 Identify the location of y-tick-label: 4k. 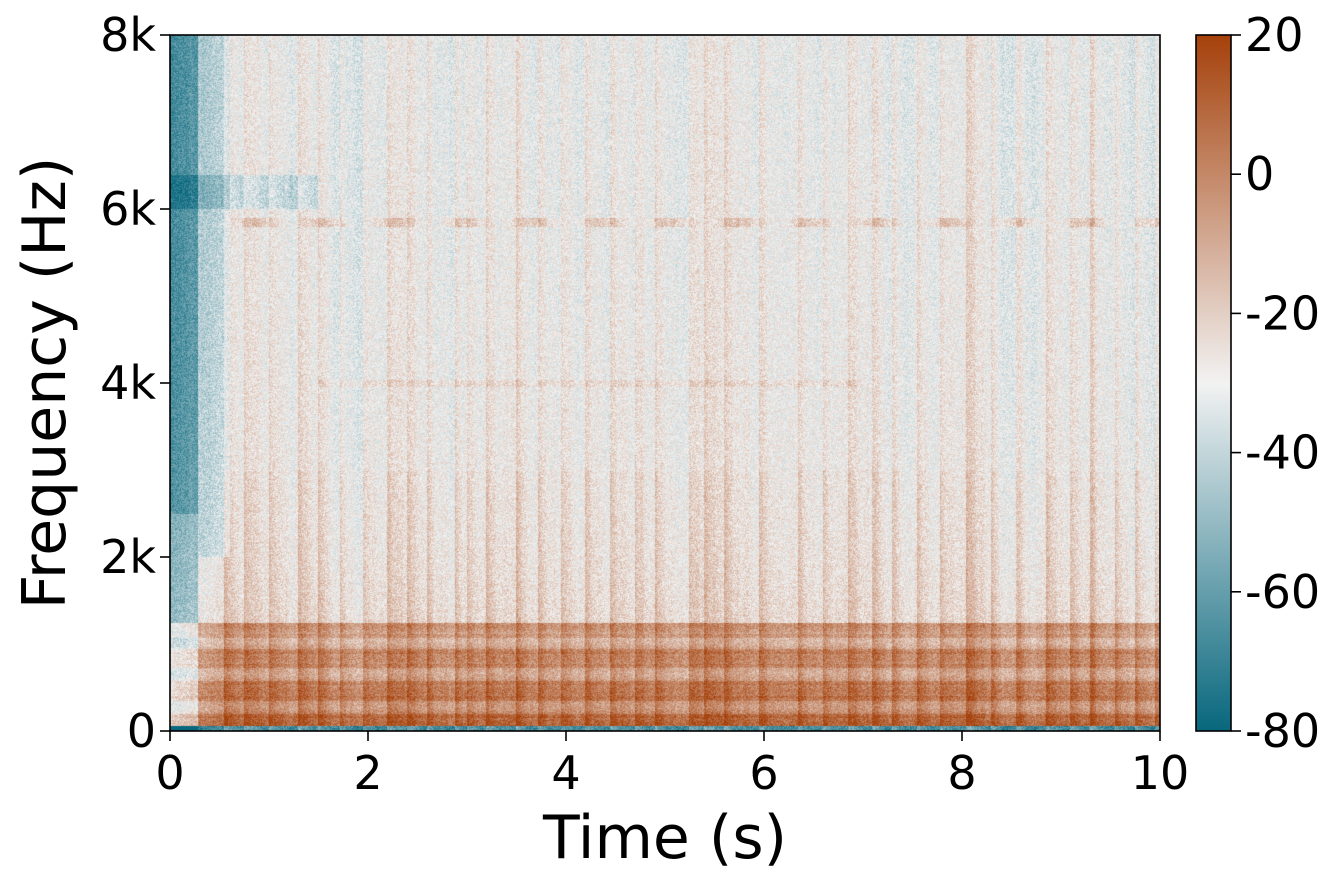
(128, 383).